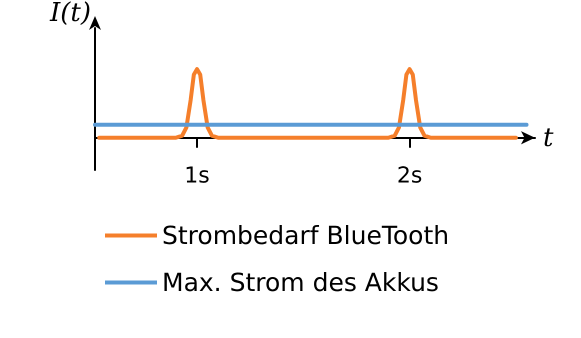  What do you see at coordinates (306, 235) in the screenshot?
I see `legend-label: Strombedarf BlueTooth` at bounding box center [306, 235].